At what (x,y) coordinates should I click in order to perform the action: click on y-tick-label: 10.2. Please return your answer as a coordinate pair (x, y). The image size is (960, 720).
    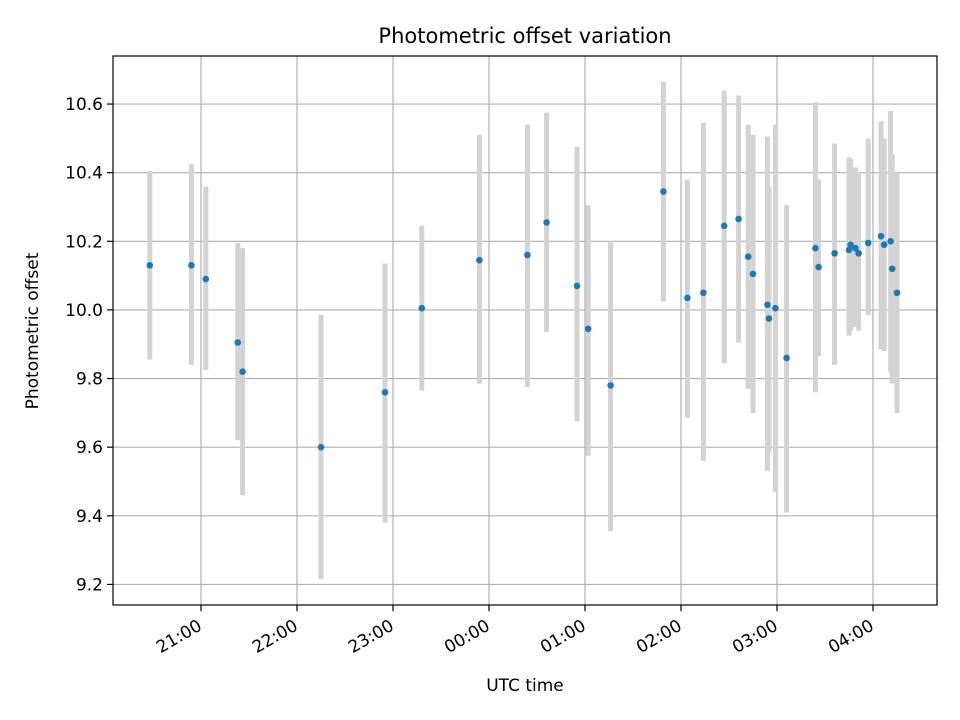
    Looking at the image, I should click on (84, 242).